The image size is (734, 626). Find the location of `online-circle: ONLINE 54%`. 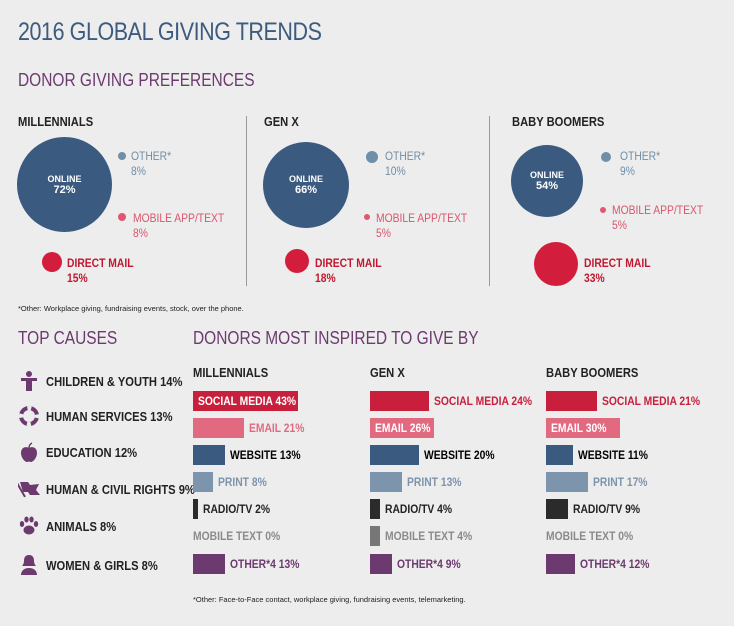

online-circle: ONLINE 54% is located at coordinates (547, 181).